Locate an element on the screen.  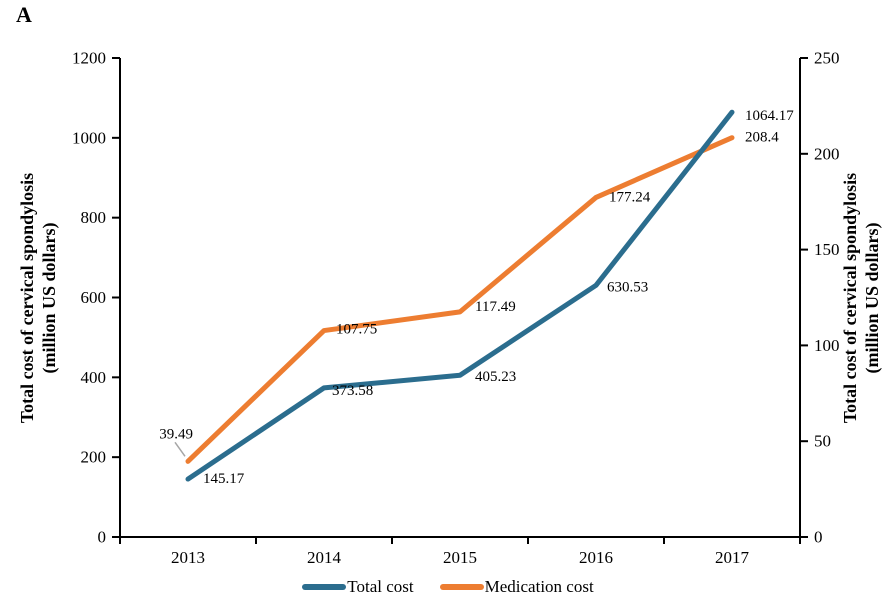
x-axis-year-label: 2017 is located at coordinates (732, 557).